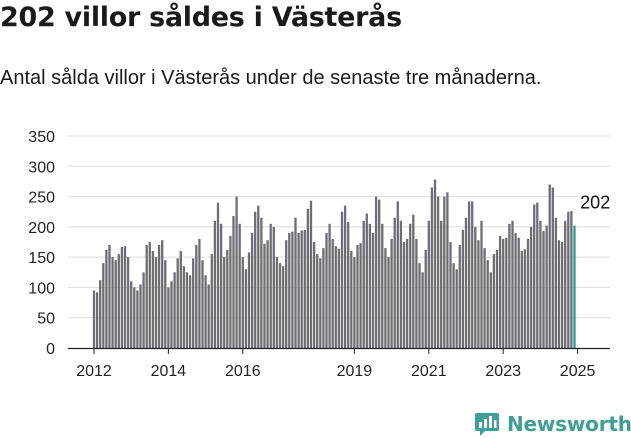 The width and height of the screenshot is (631, 439). I want to click on x-tick-label: 2025, so click(578, 371).